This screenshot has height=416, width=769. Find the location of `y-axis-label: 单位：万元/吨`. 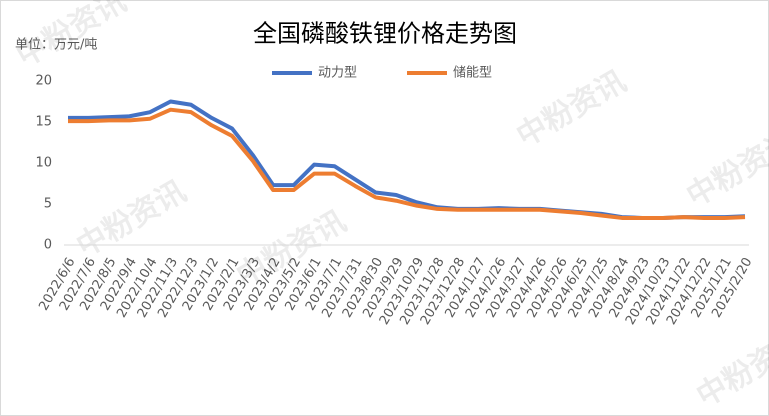

y-axis-label: 单位：万元/吨 is located at coordinates (56, 45).